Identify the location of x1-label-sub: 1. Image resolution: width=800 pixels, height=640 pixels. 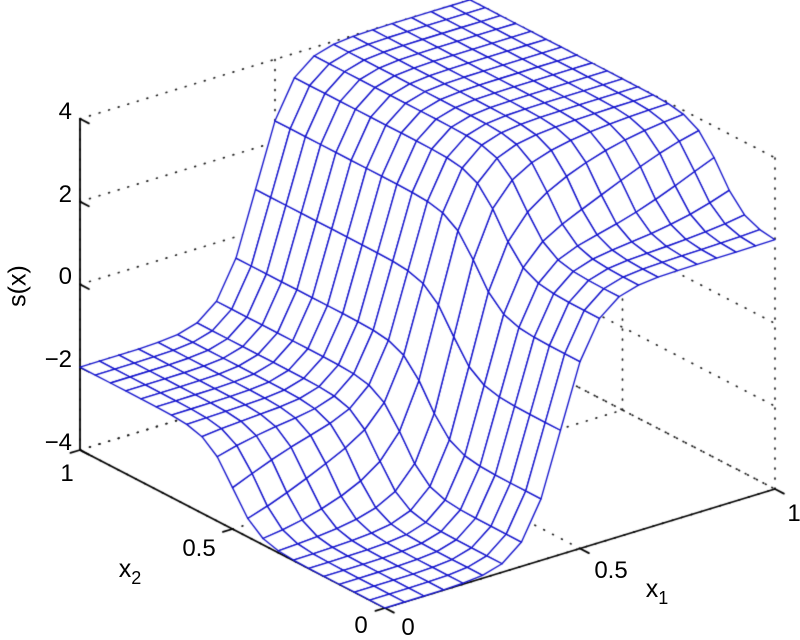
(663, 598).